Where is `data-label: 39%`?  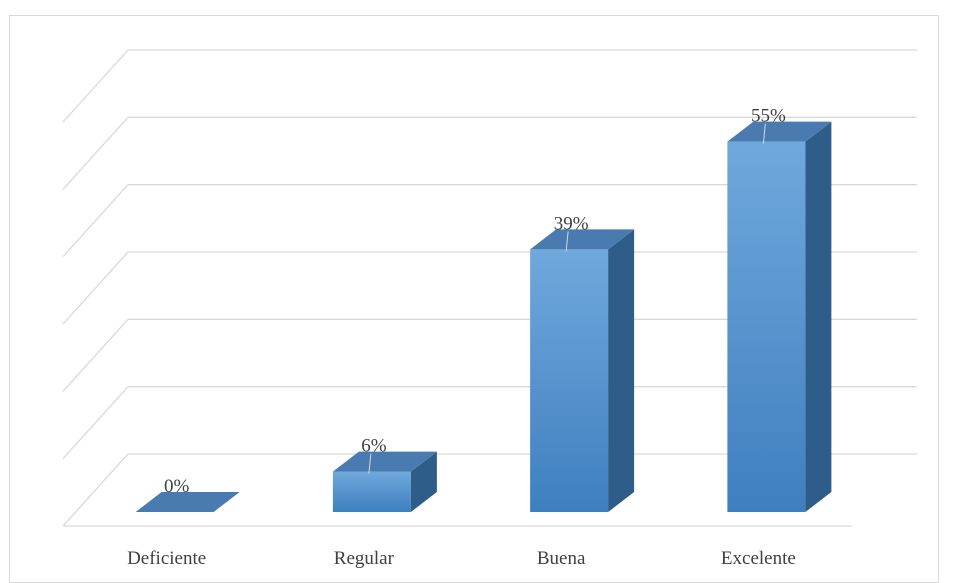
data-label: 39% is located at coordinates (571, 223).